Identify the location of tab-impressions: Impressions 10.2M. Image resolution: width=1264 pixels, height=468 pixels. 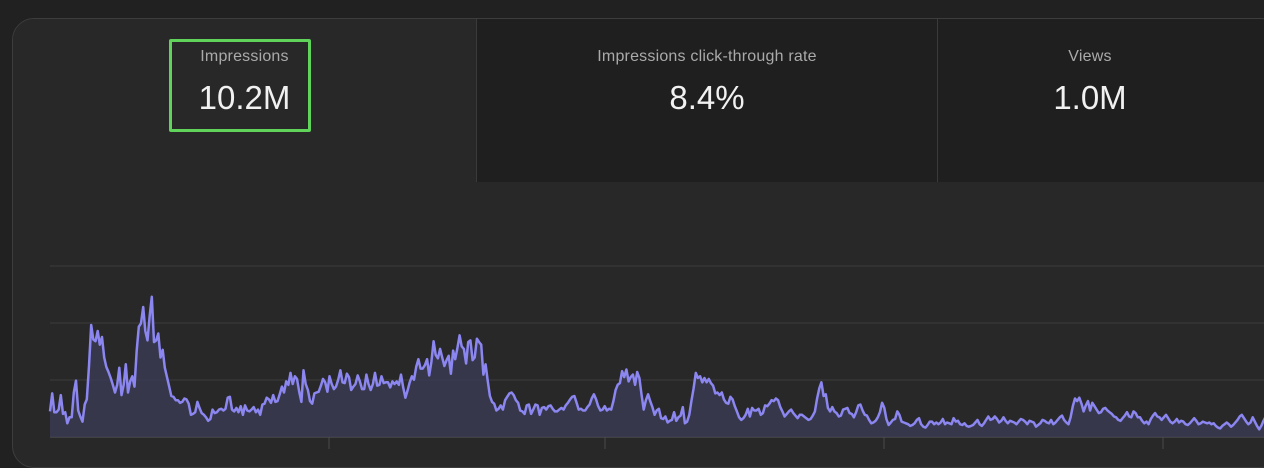
(244, 100).